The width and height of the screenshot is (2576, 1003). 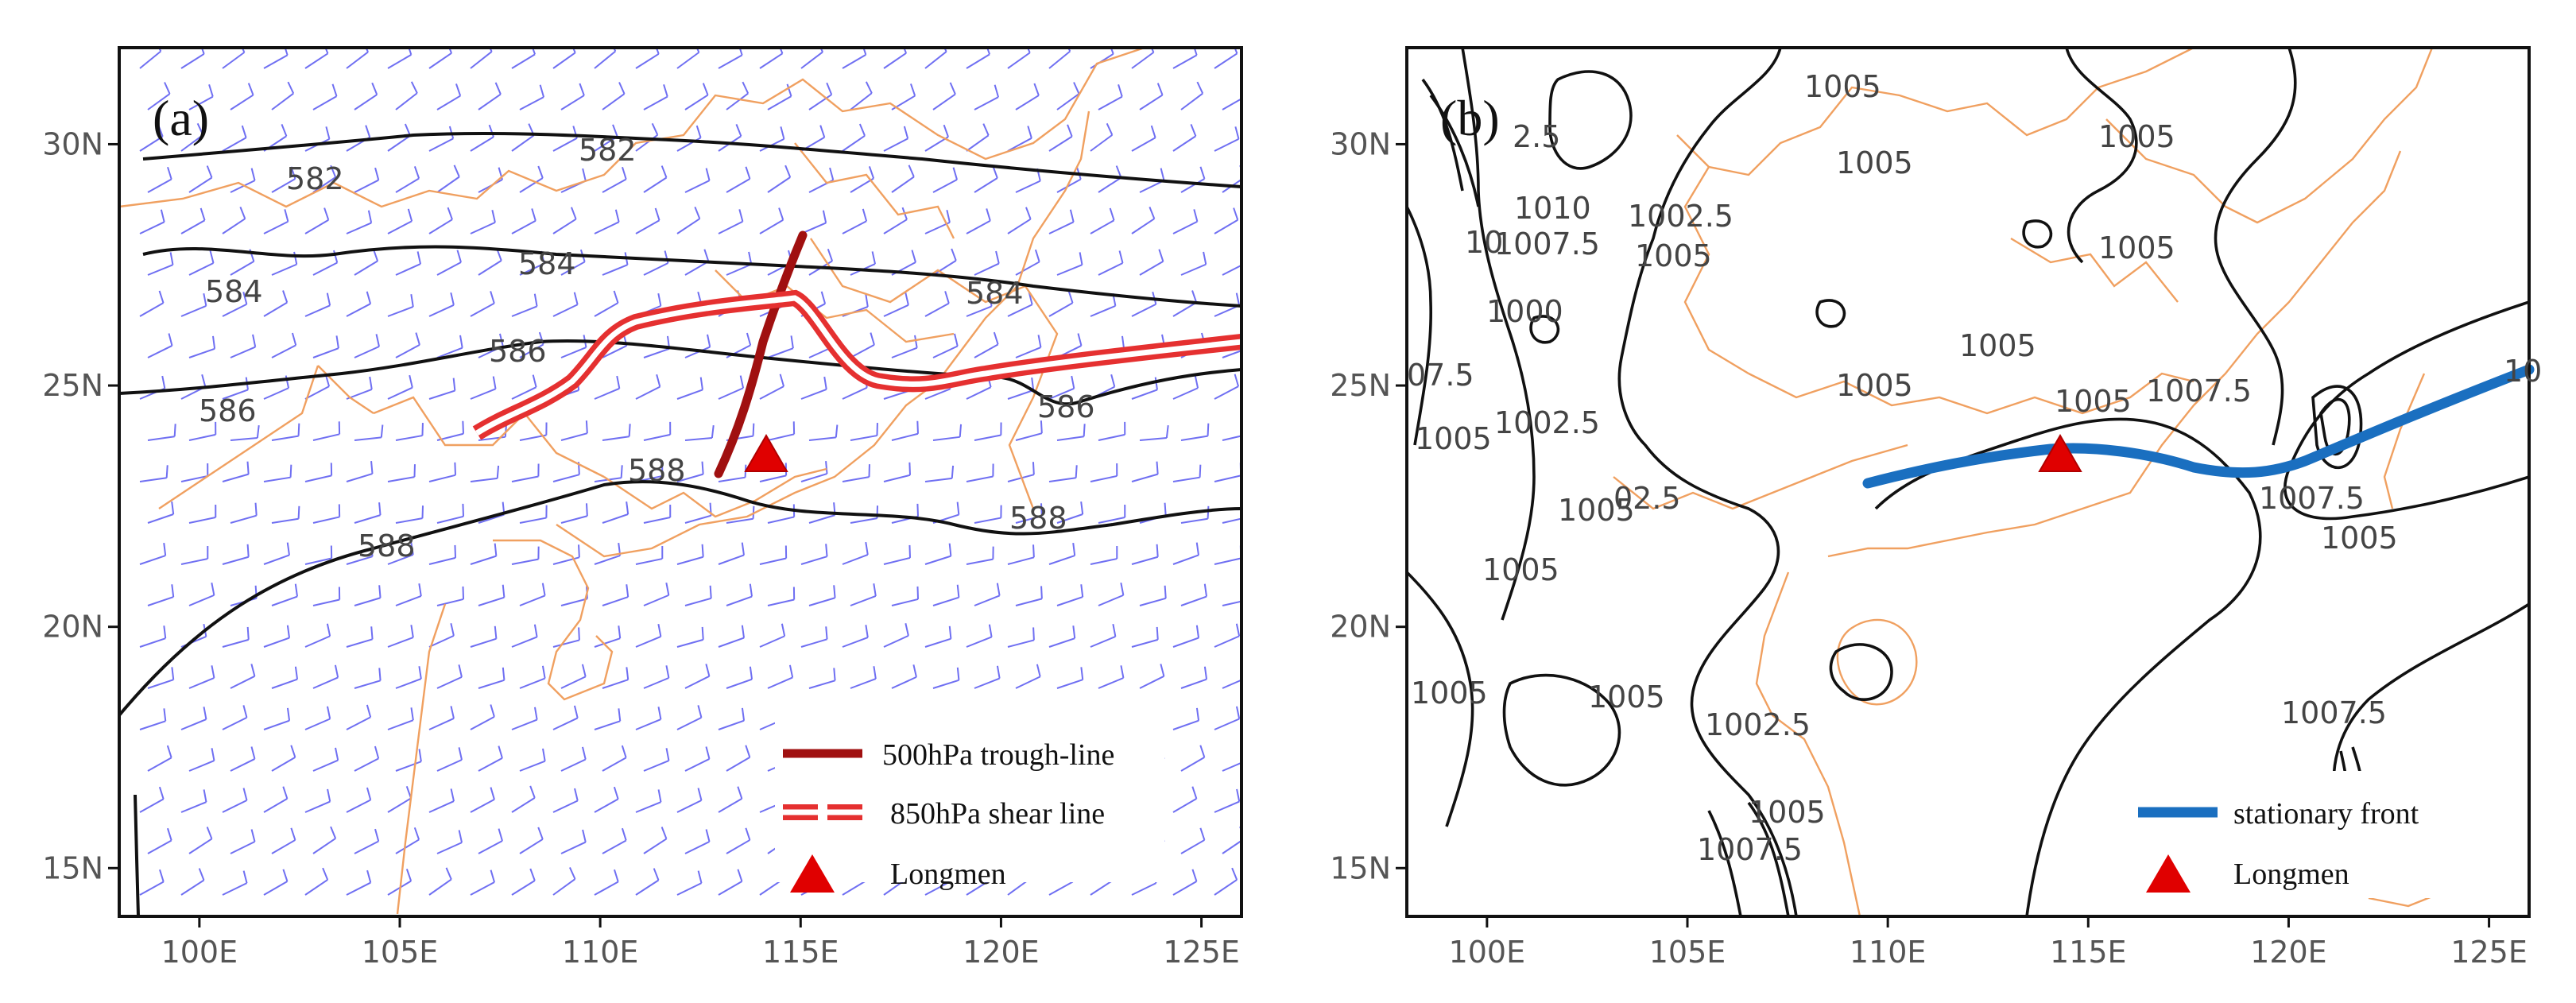 I want to click on longmen-marker, so click(x=766, y=453).